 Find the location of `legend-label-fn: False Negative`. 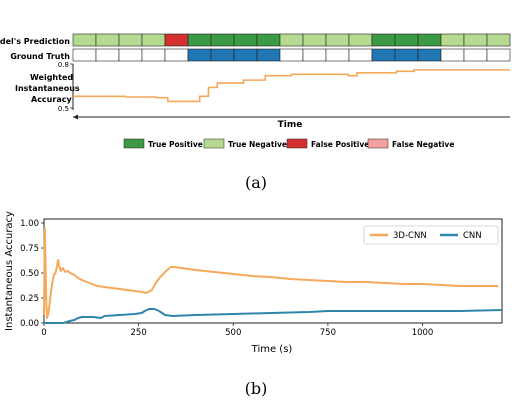

legend-label-fn: False Negative is located at coordinates (423, 144).